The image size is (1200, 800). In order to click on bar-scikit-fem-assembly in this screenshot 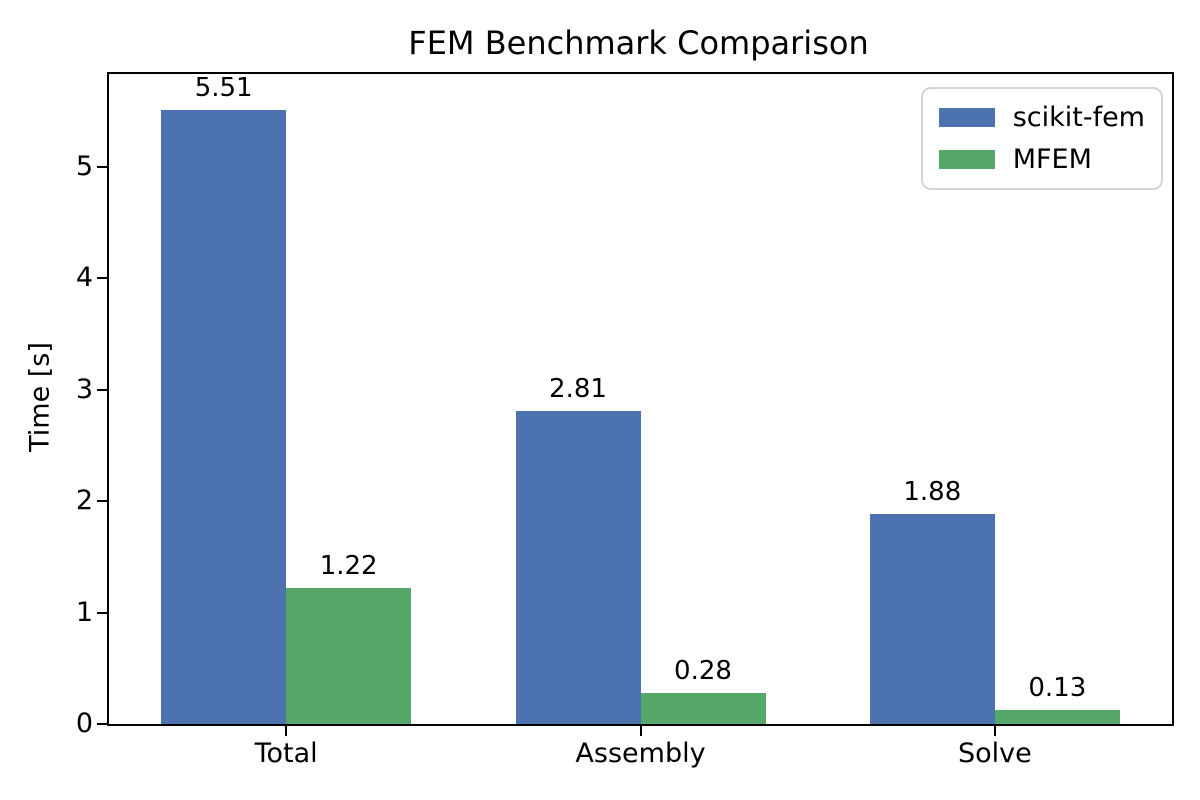, I will do `click(578, 567)`.